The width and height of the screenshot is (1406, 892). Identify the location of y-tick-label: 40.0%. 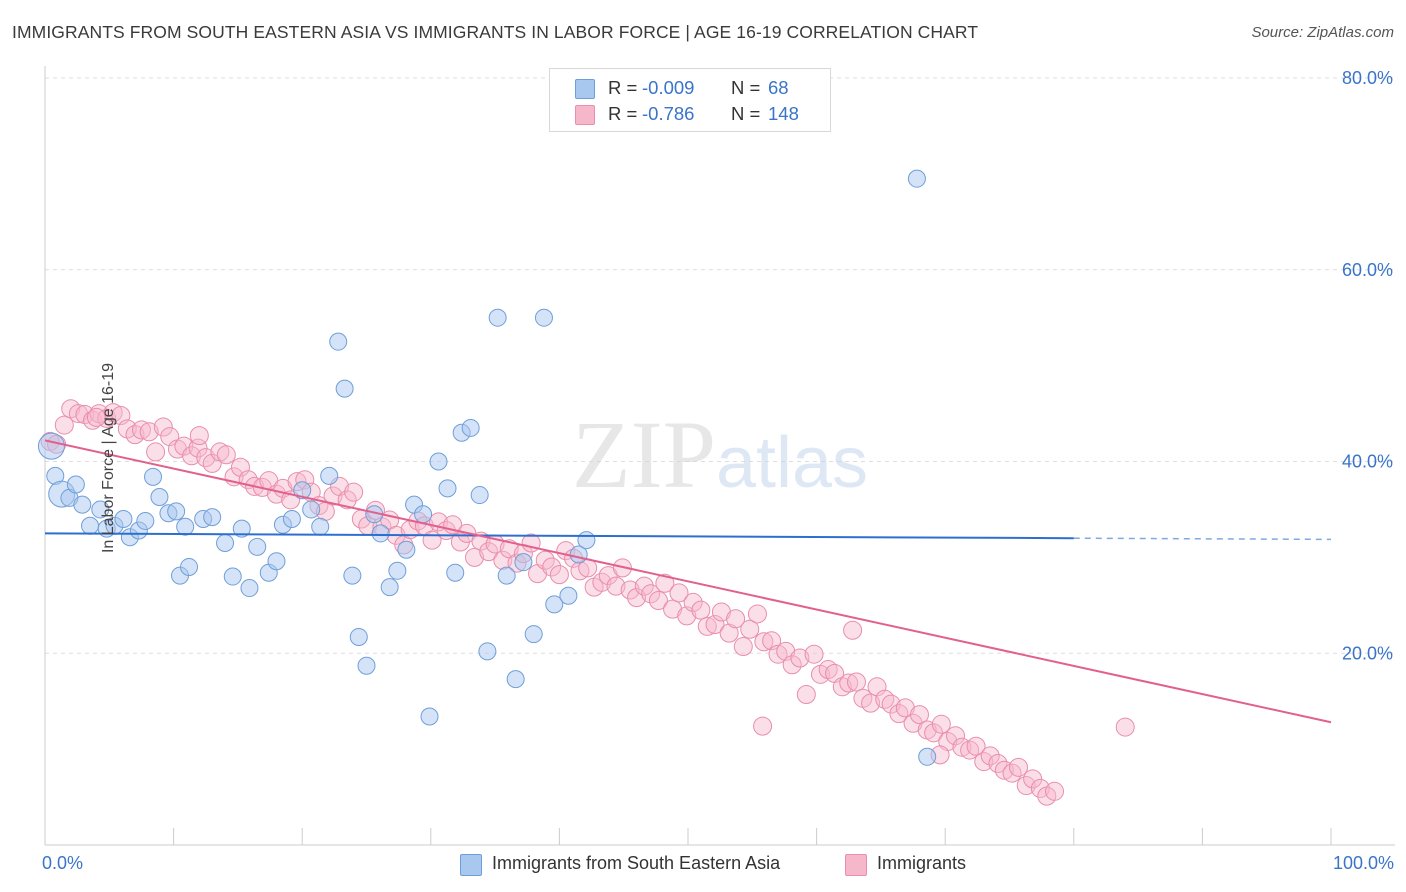
(1367, 462).